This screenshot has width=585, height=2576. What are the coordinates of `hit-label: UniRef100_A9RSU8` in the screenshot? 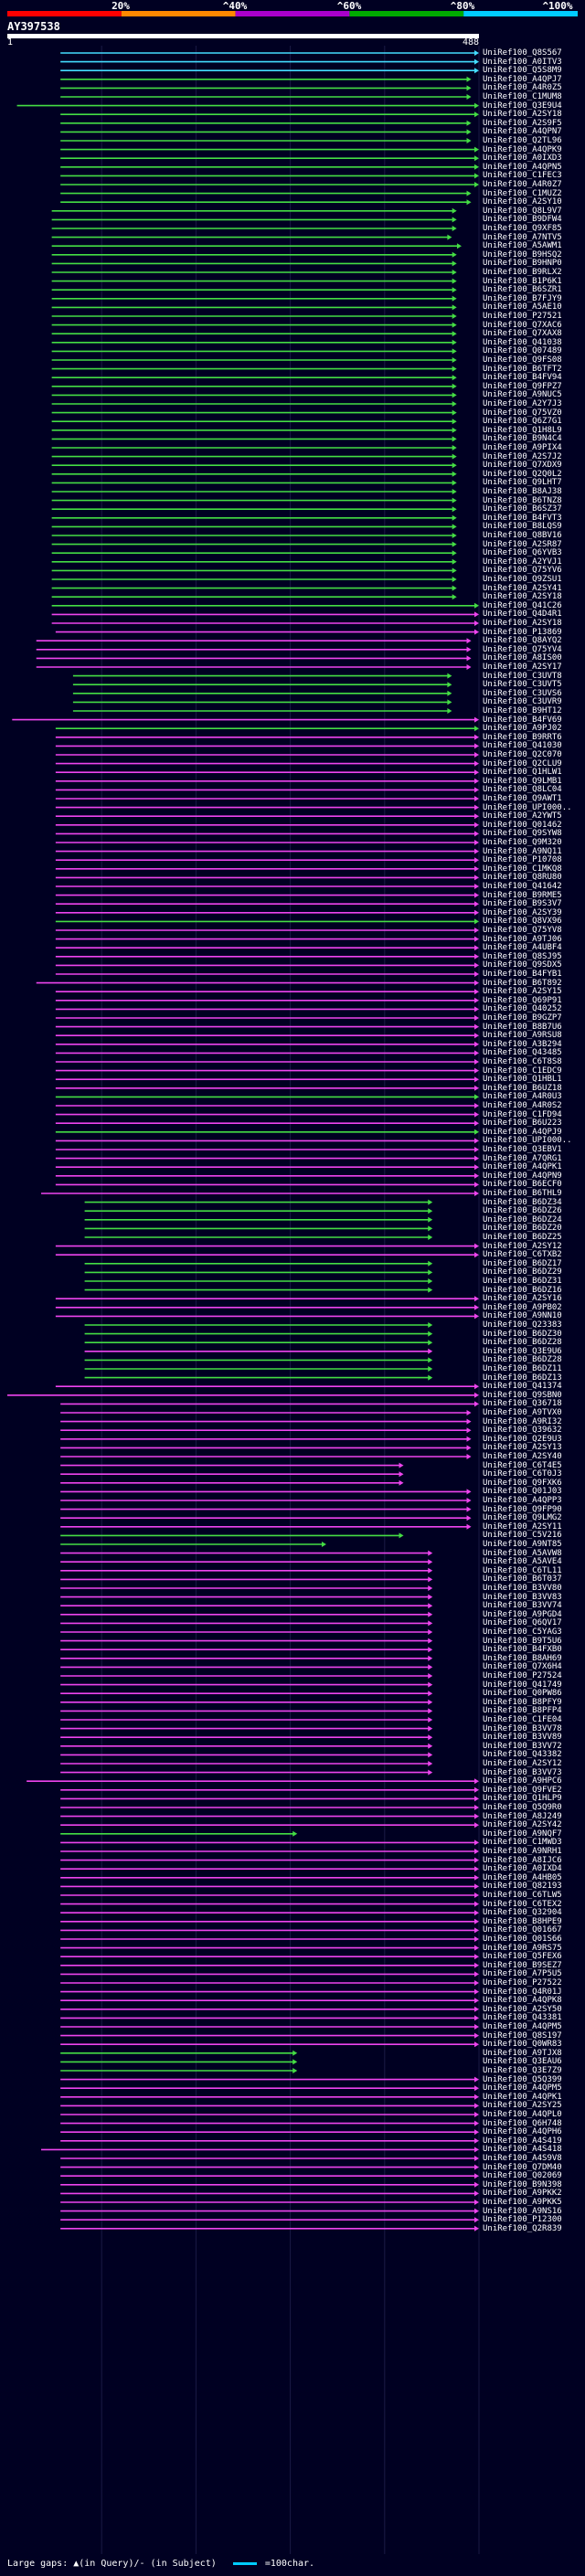 It's located at (522, 1036).